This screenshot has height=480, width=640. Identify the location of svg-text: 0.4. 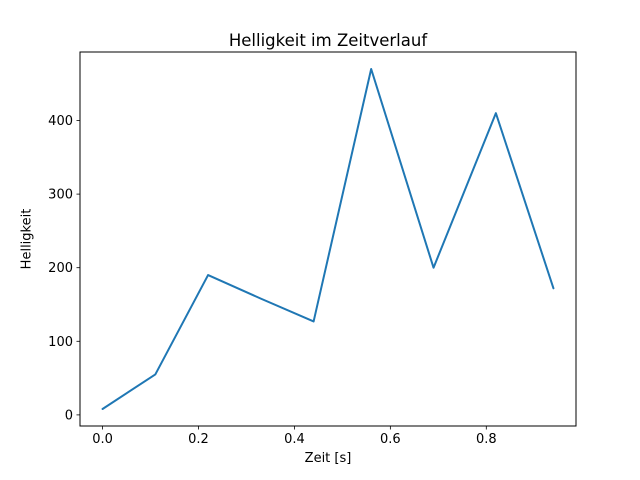
(294, 439).